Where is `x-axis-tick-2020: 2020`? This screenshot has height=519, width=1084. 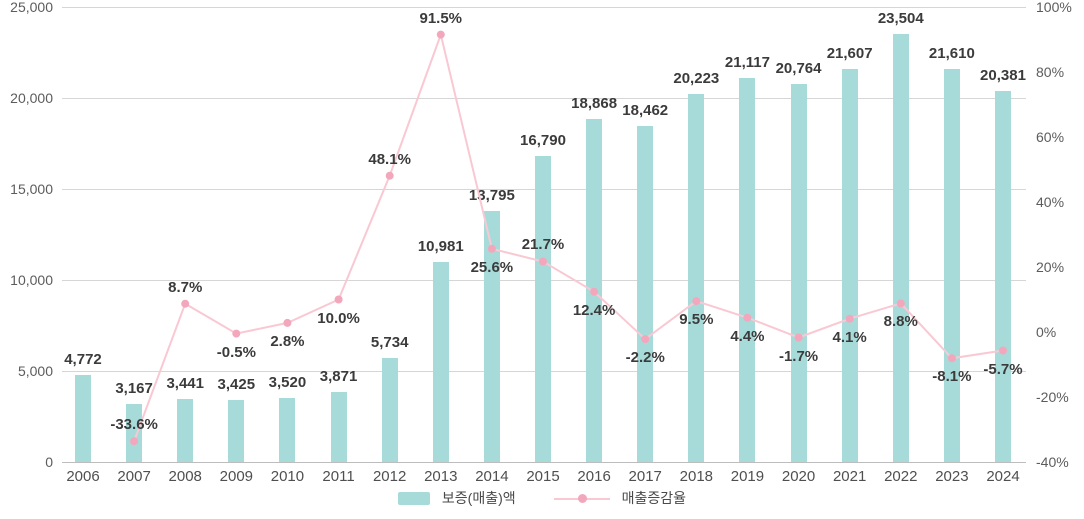
x-axis-tick-2020: 2020 is located at coordinates (798, 476).